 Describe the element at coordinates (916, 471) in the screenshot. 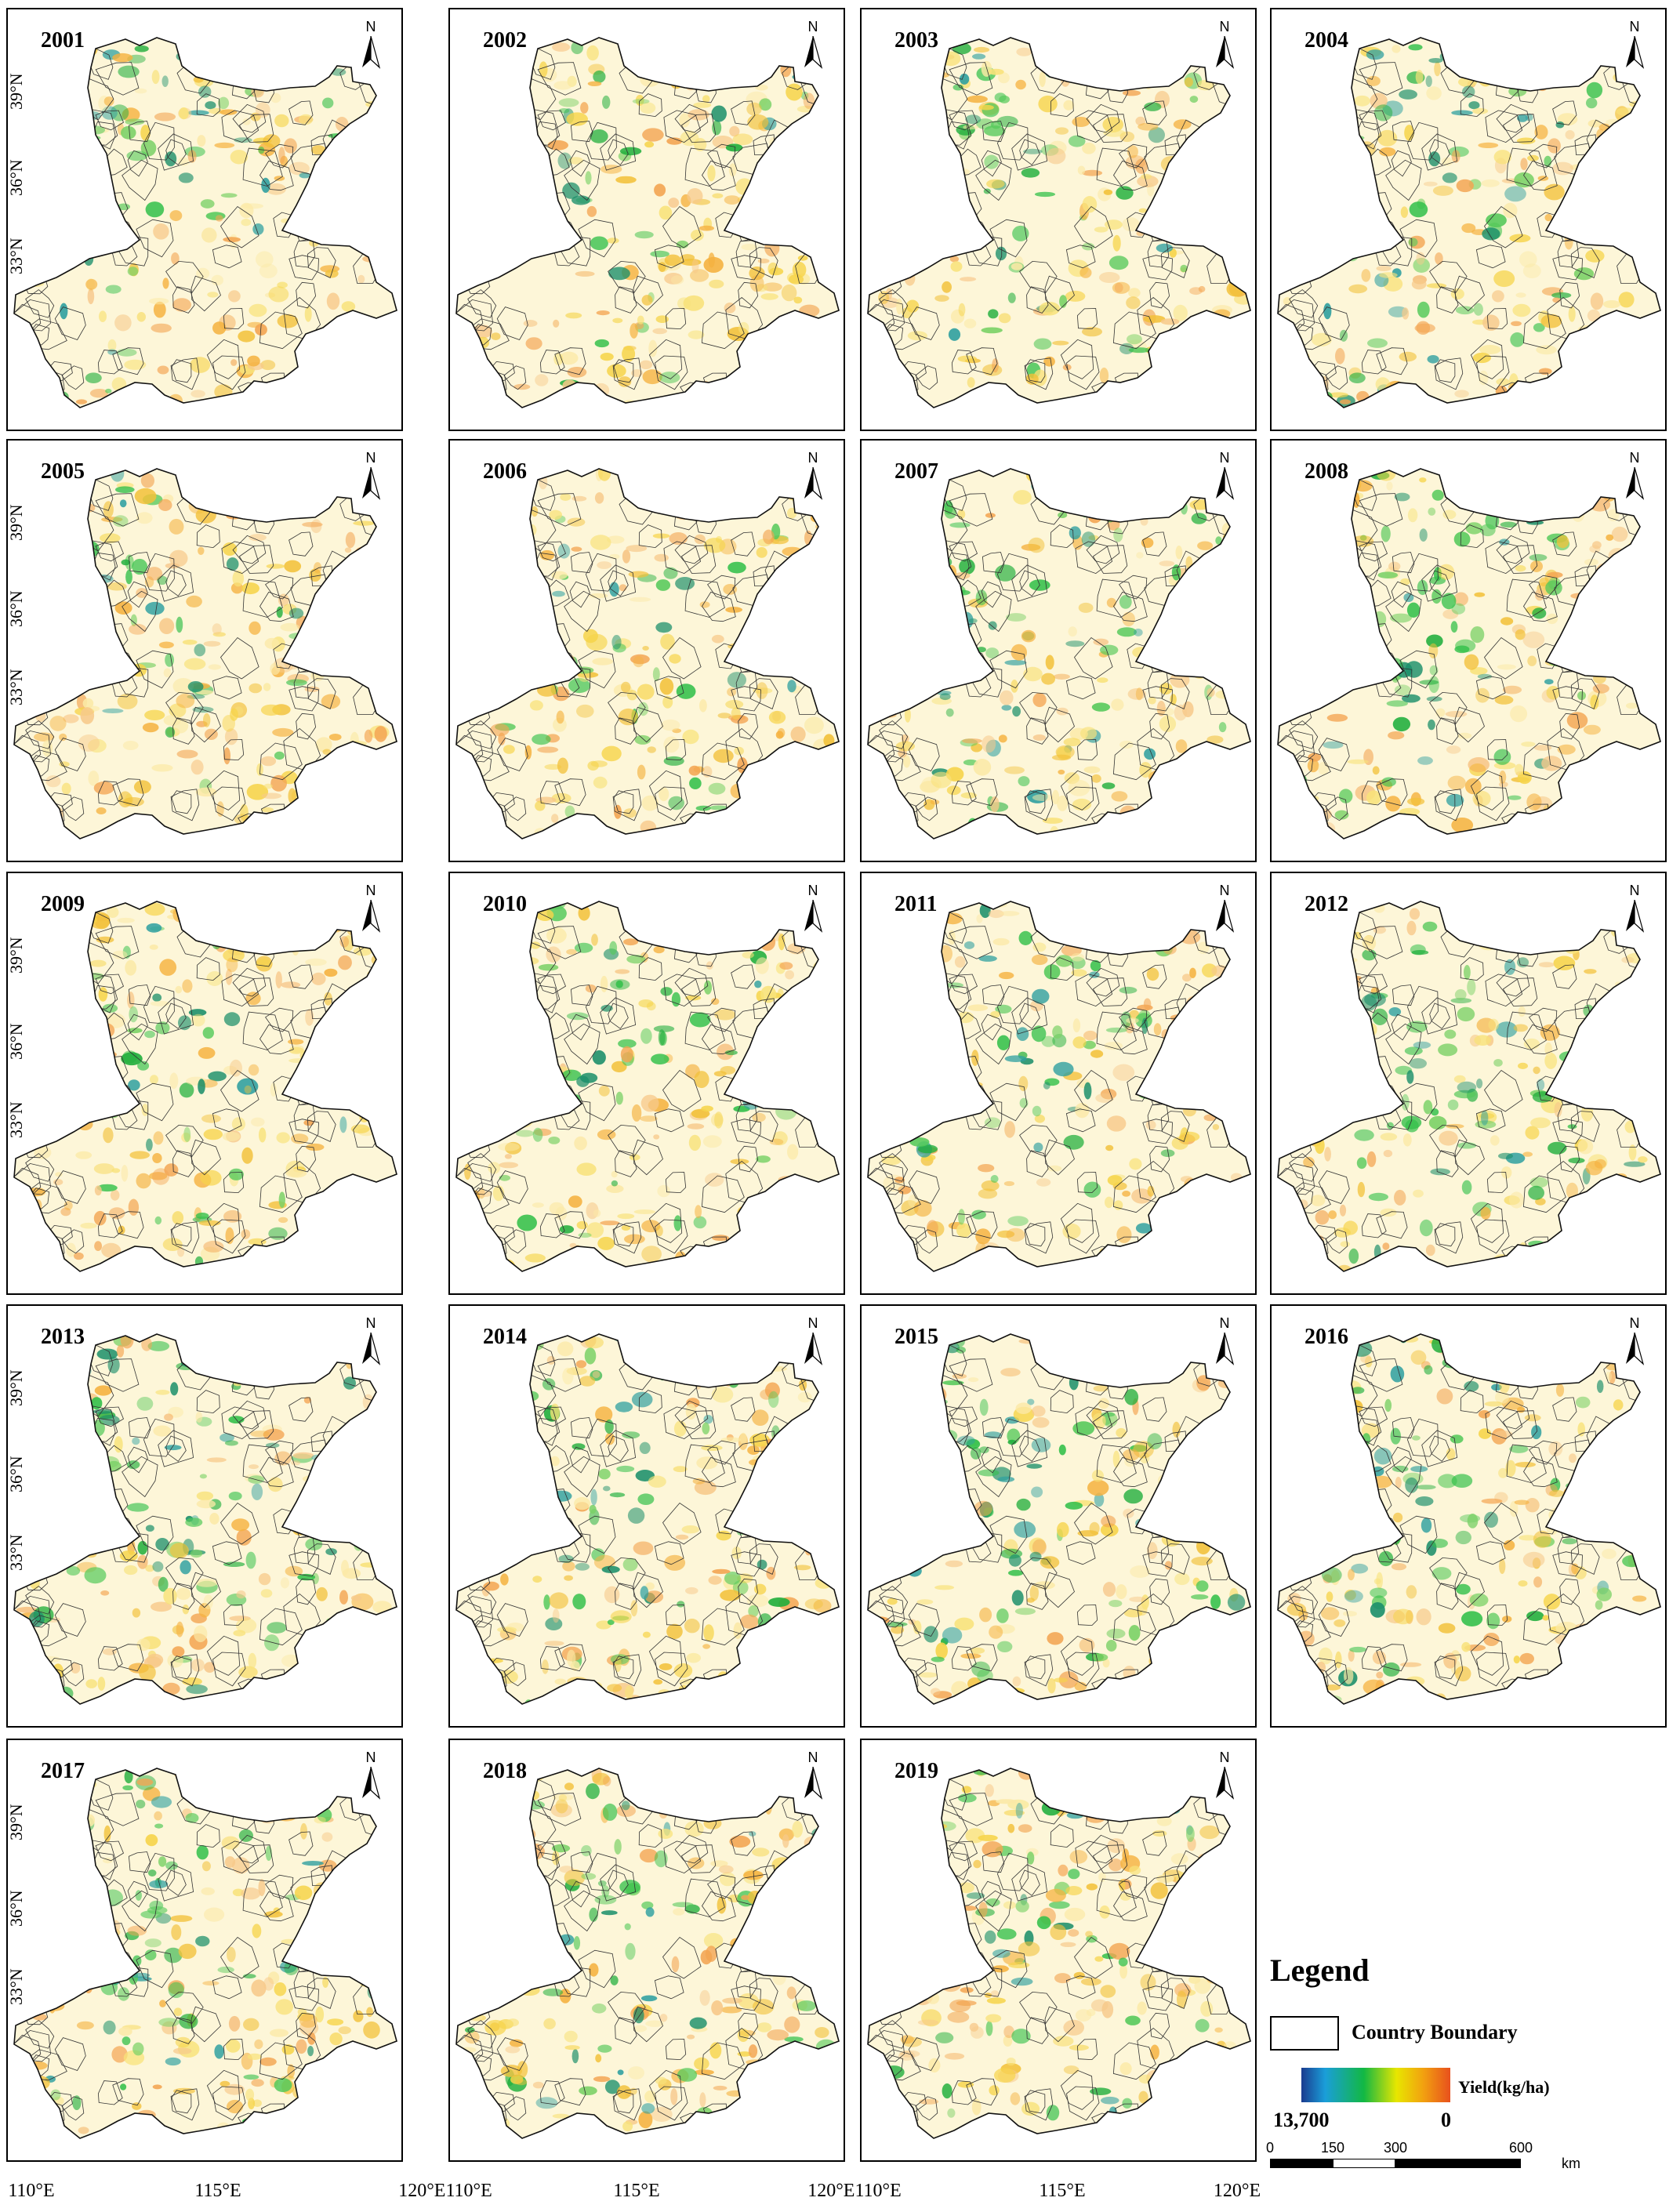

I see `panel-year-label: 2007` at that location.